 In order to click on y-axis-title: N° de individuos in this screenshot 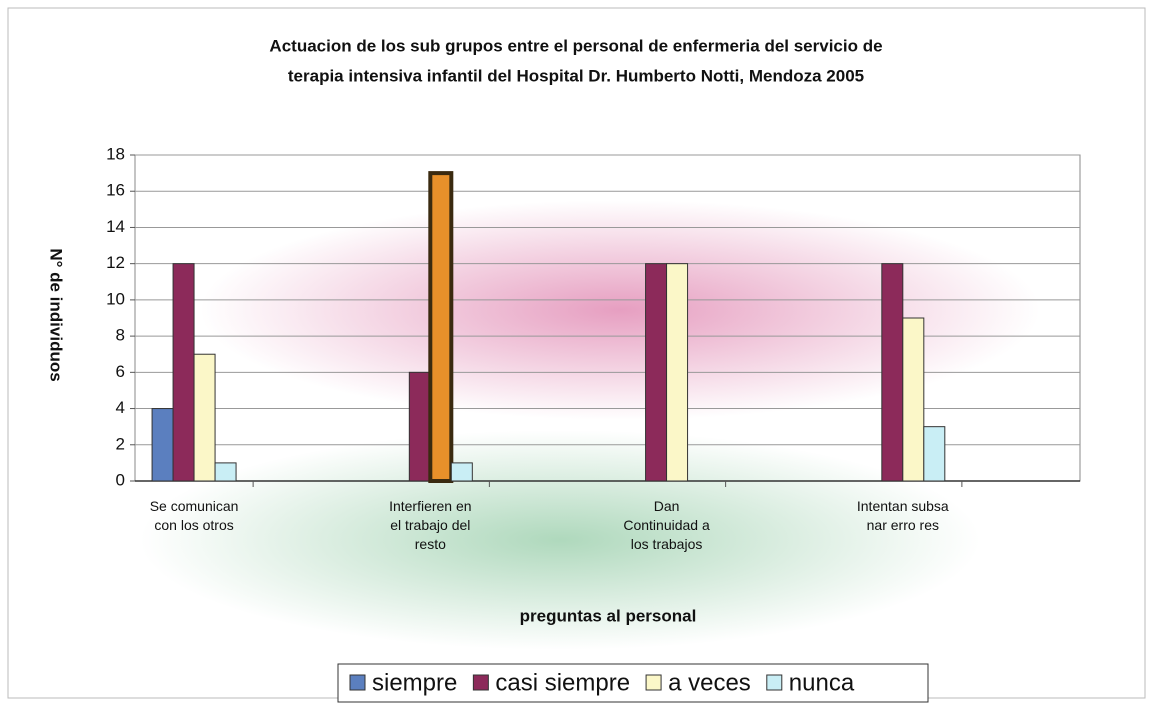, I will do `click(56, 314)`.